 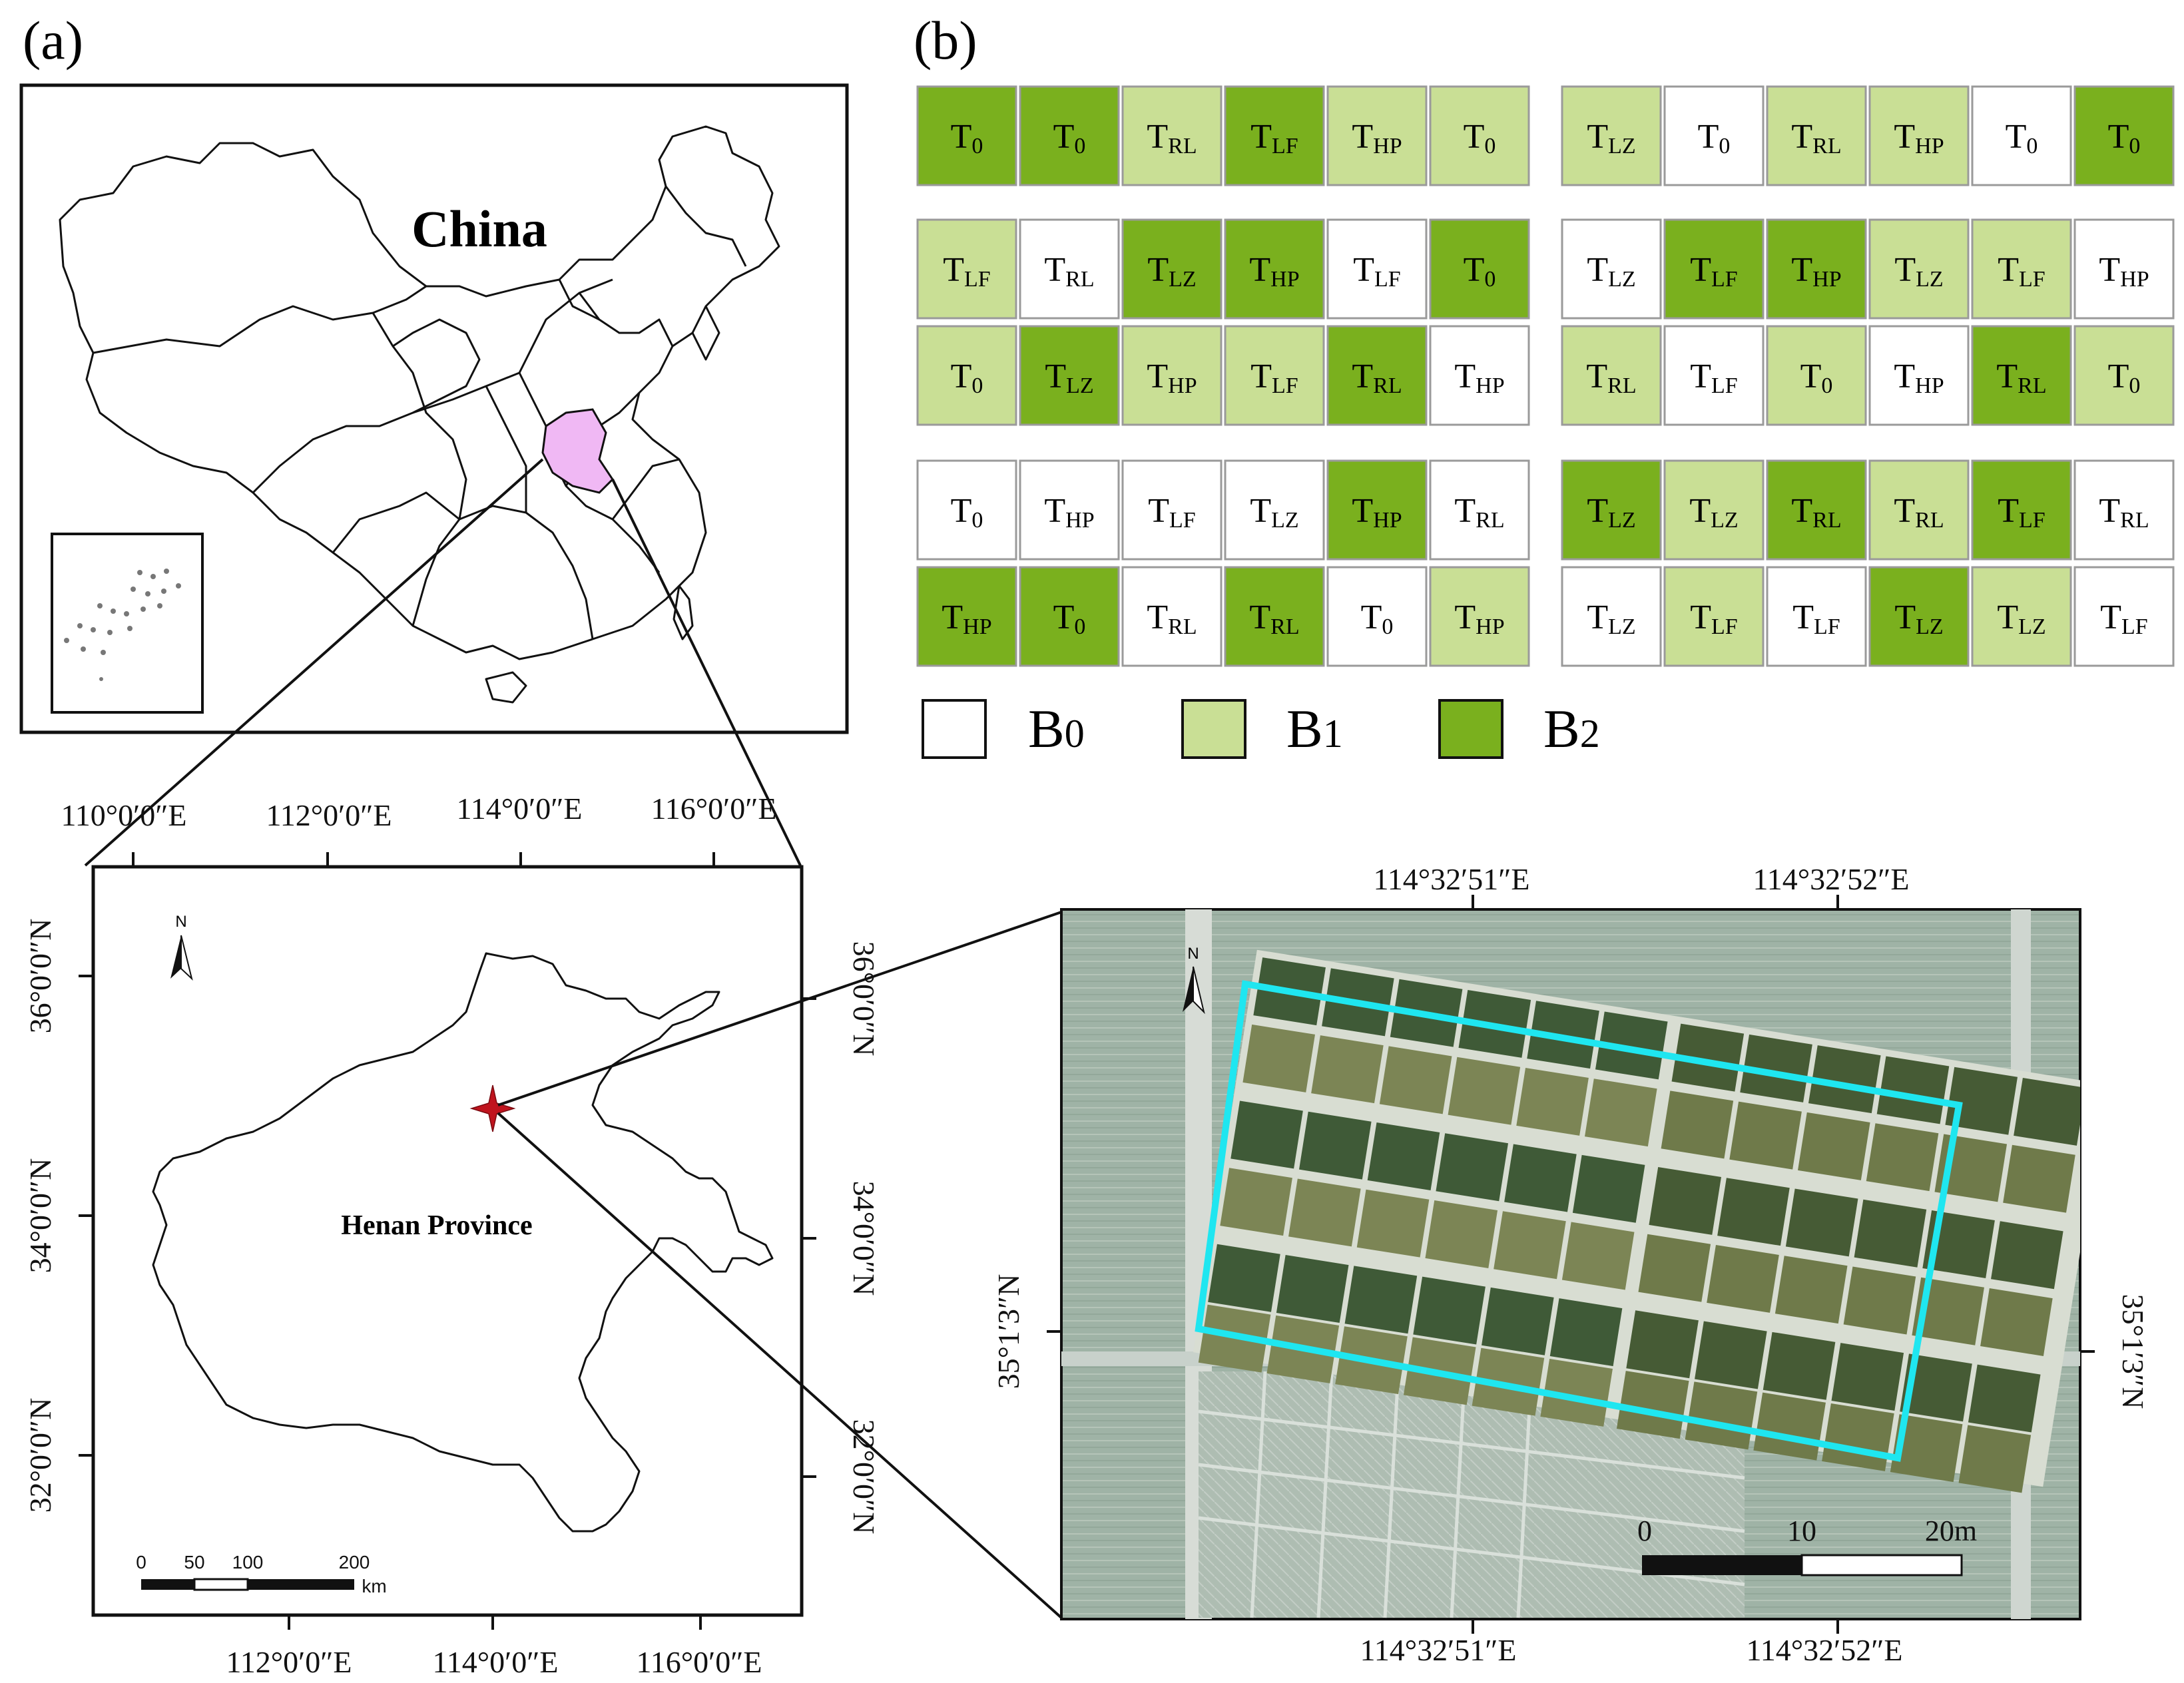 What do you see at coordinates (248, 1562) in the screenshot?
I see `henan-scale-tick-100: 100` at bounding box center [248, 1562].